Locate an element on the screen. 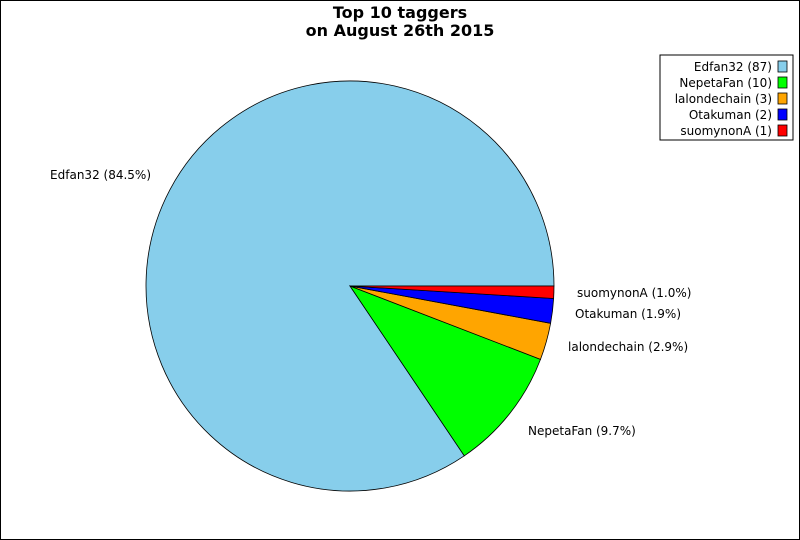  legend-label-suomynona: suomynonA (1) is located at coordinates (726, 131).